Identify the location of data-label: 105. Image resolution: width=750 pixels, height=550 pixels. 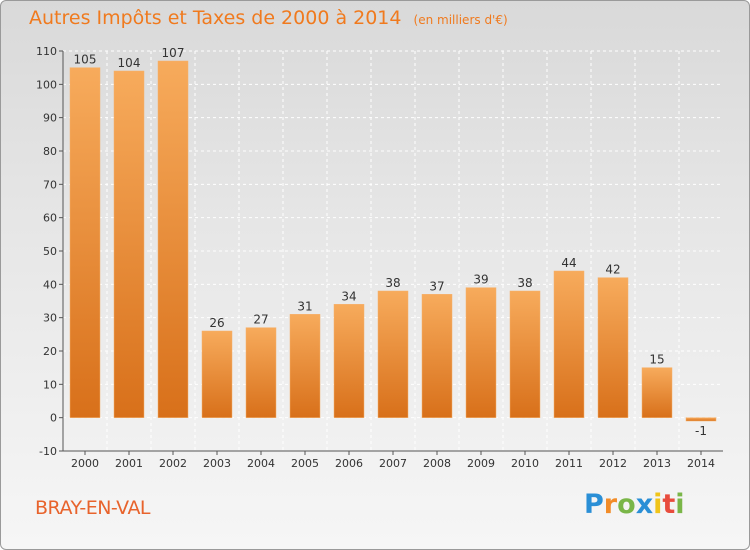
(85, 60).